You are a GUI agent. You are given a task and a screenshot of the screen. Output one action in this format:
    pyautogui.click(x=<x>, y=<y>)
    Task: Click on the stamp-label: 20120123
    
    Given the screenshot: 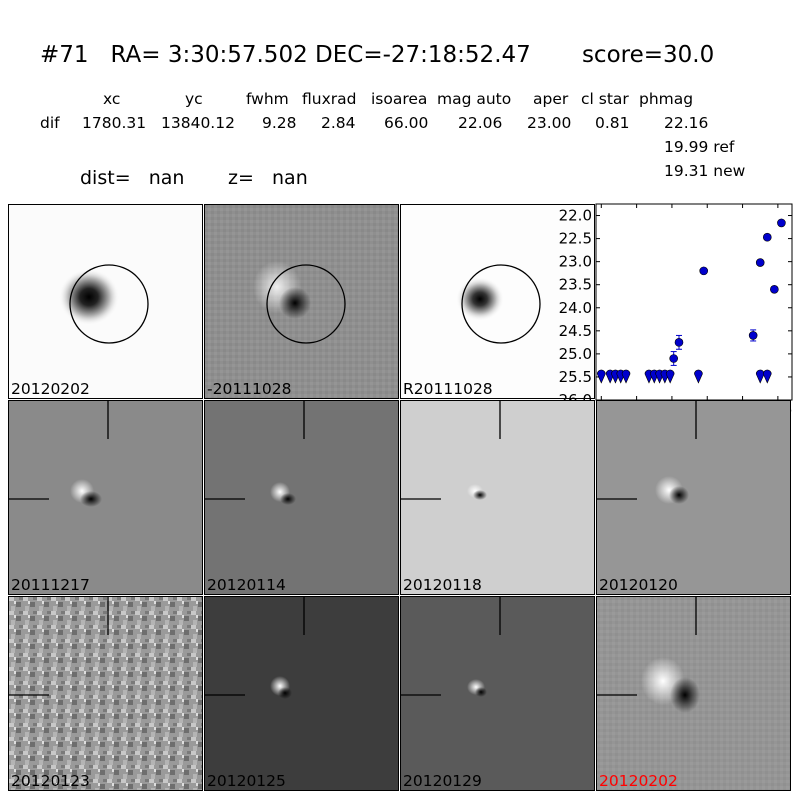 What is the action you would take?
    pyautogui.click(x=50, y=781)
    